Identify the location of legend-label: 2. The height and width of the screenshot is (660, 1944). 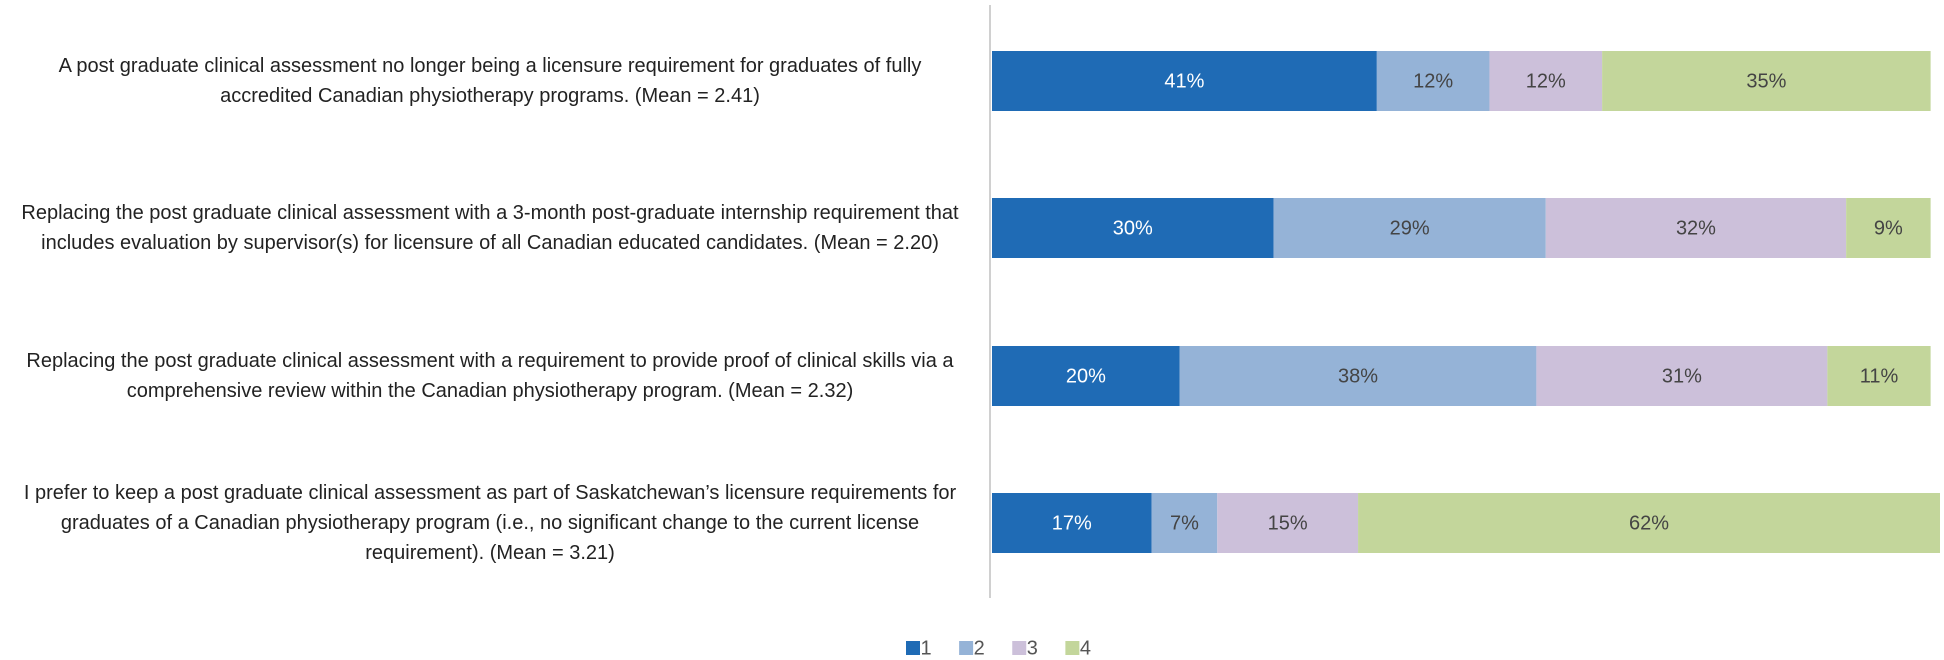
(979, 648).